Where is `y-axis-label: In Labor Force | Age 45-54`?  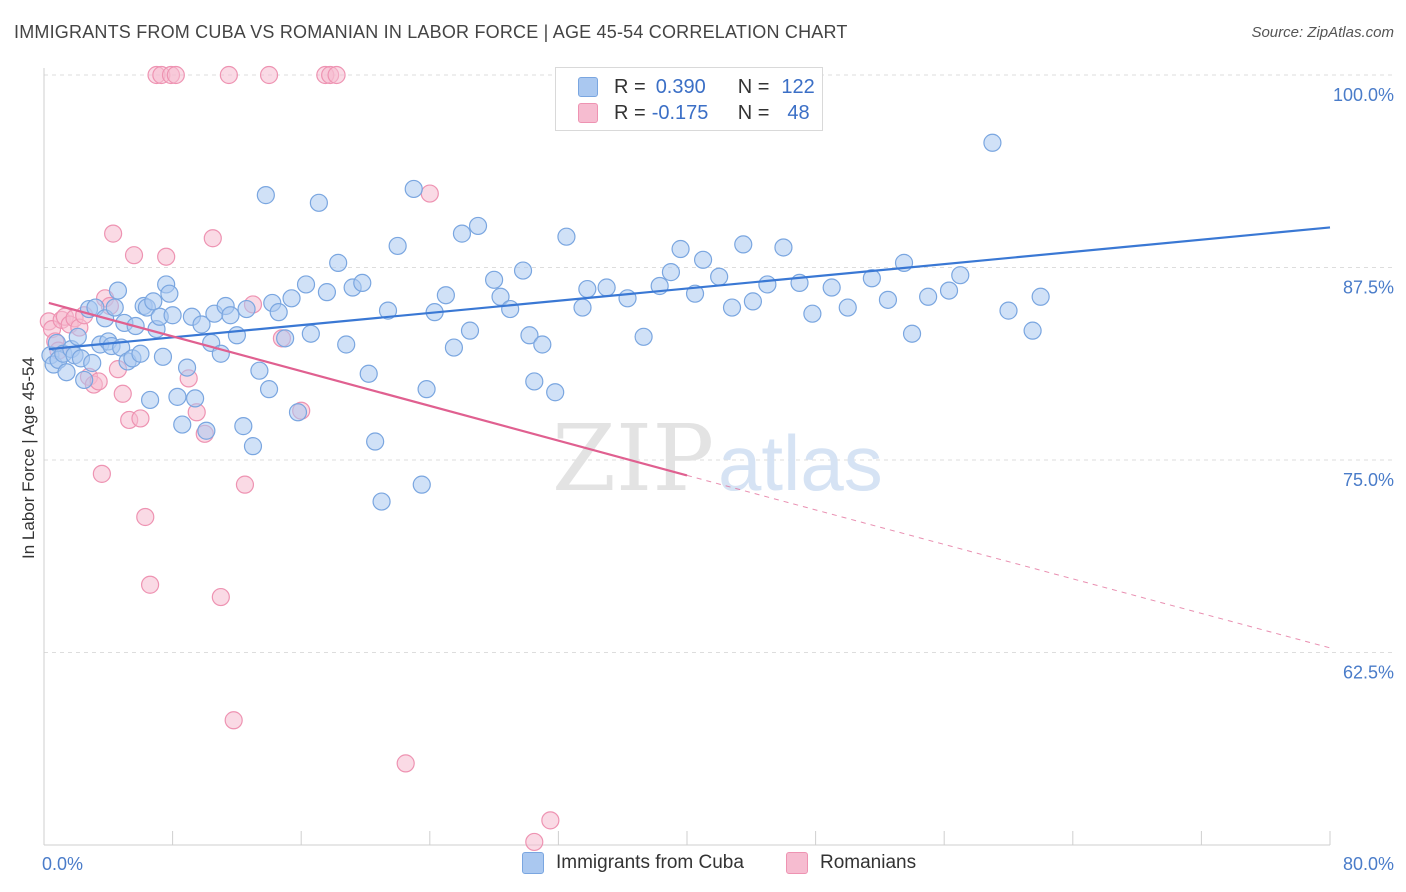 y-axis-label: In Labor Force | Age 45-54 is located at coordinates (28, 458).